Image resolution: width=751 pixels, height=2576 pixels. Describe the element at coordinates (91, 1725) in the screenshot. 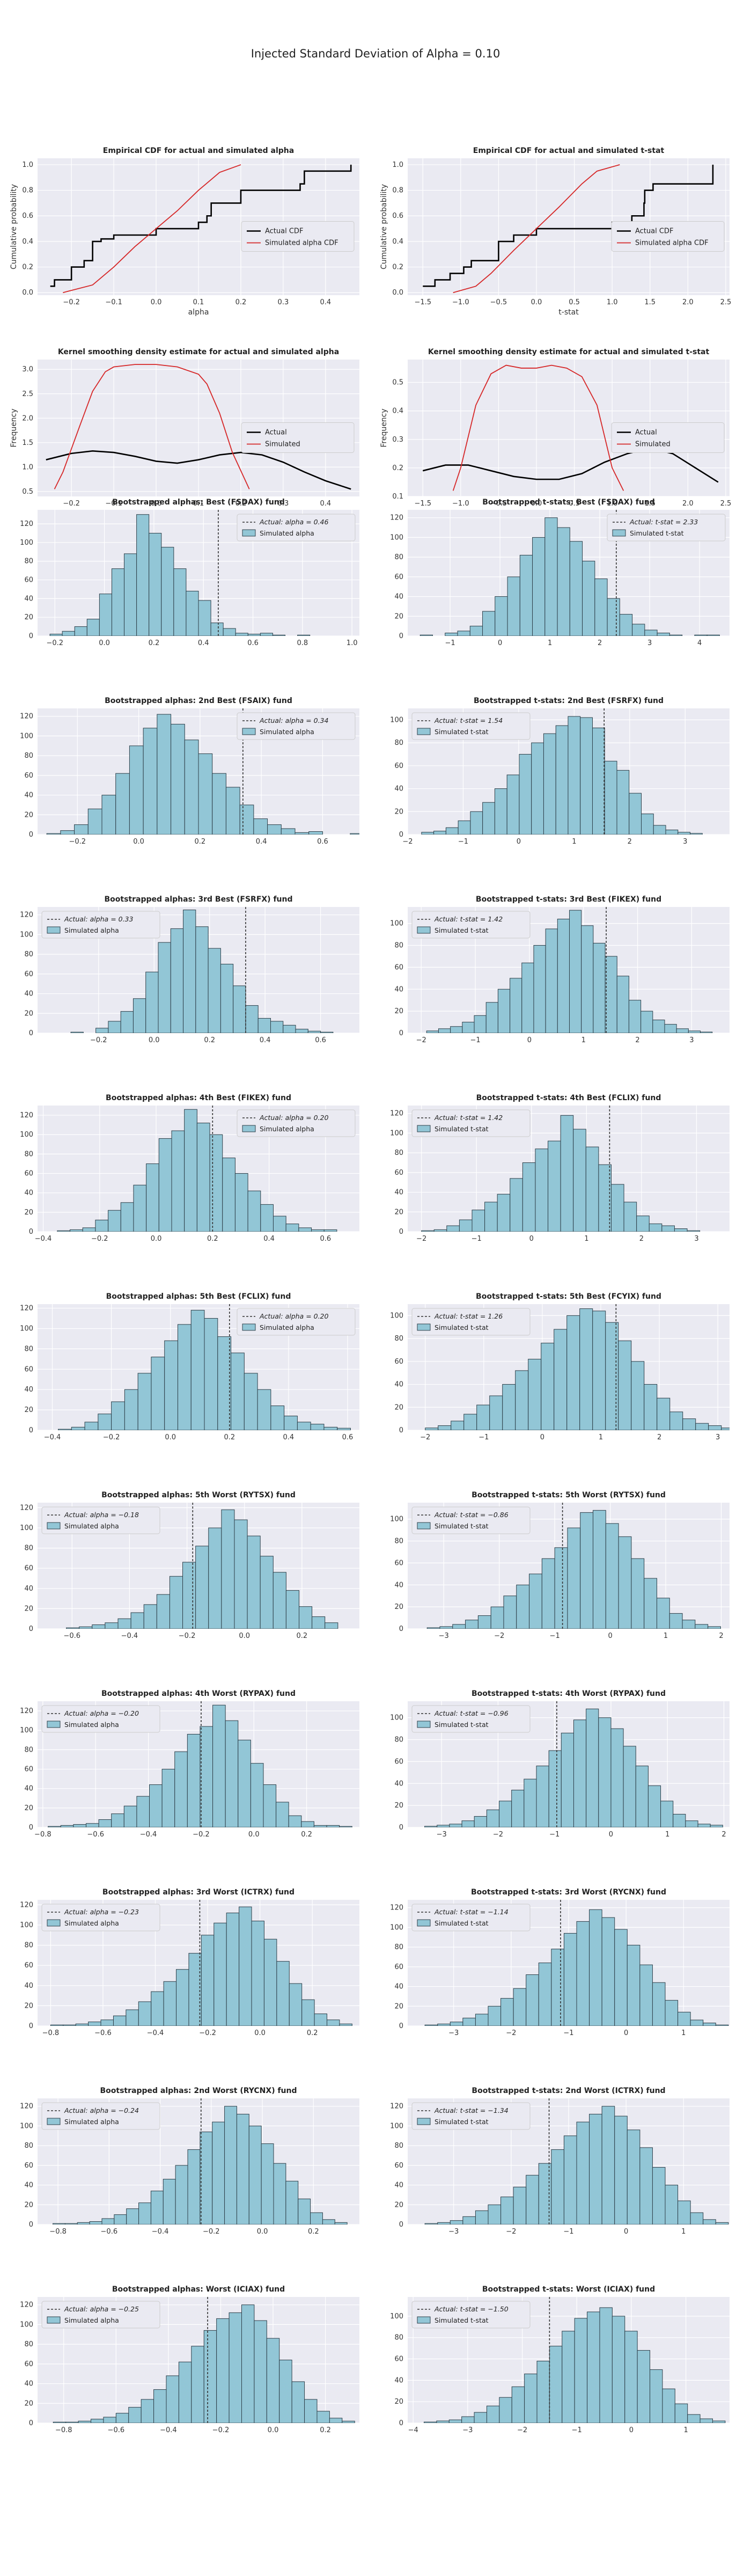

I see `legend-label: Simulated alpha` at that location.